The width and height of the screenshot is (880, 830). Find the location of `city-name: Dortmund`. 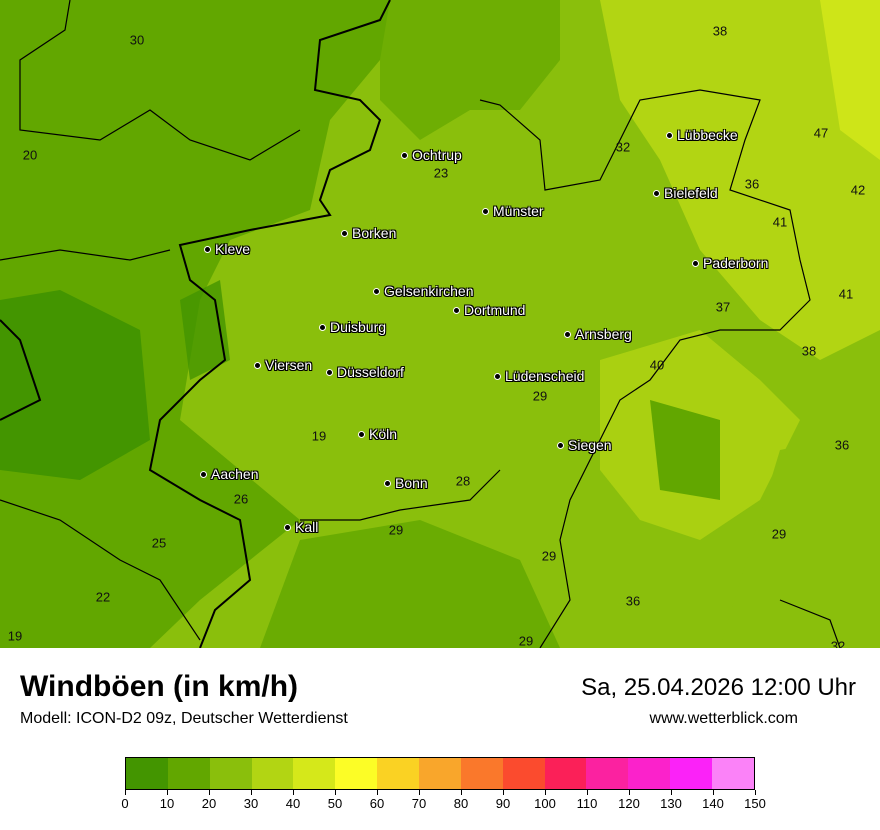

city-name: Dortmund is located at coordinates (495, 310).